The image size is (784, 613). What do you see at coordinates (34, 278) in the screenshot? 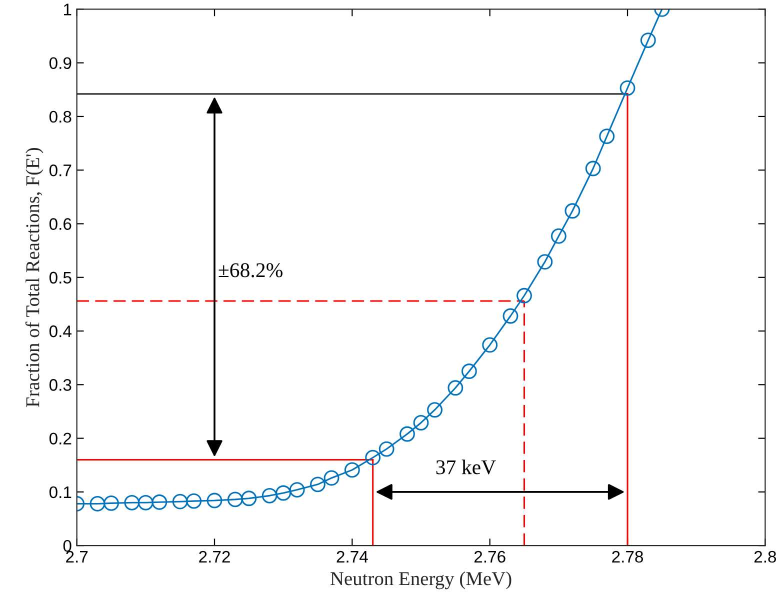
I see `y-axis-title: Fraction of Total Reactions, F(E')` at bounding box center [34, 278].